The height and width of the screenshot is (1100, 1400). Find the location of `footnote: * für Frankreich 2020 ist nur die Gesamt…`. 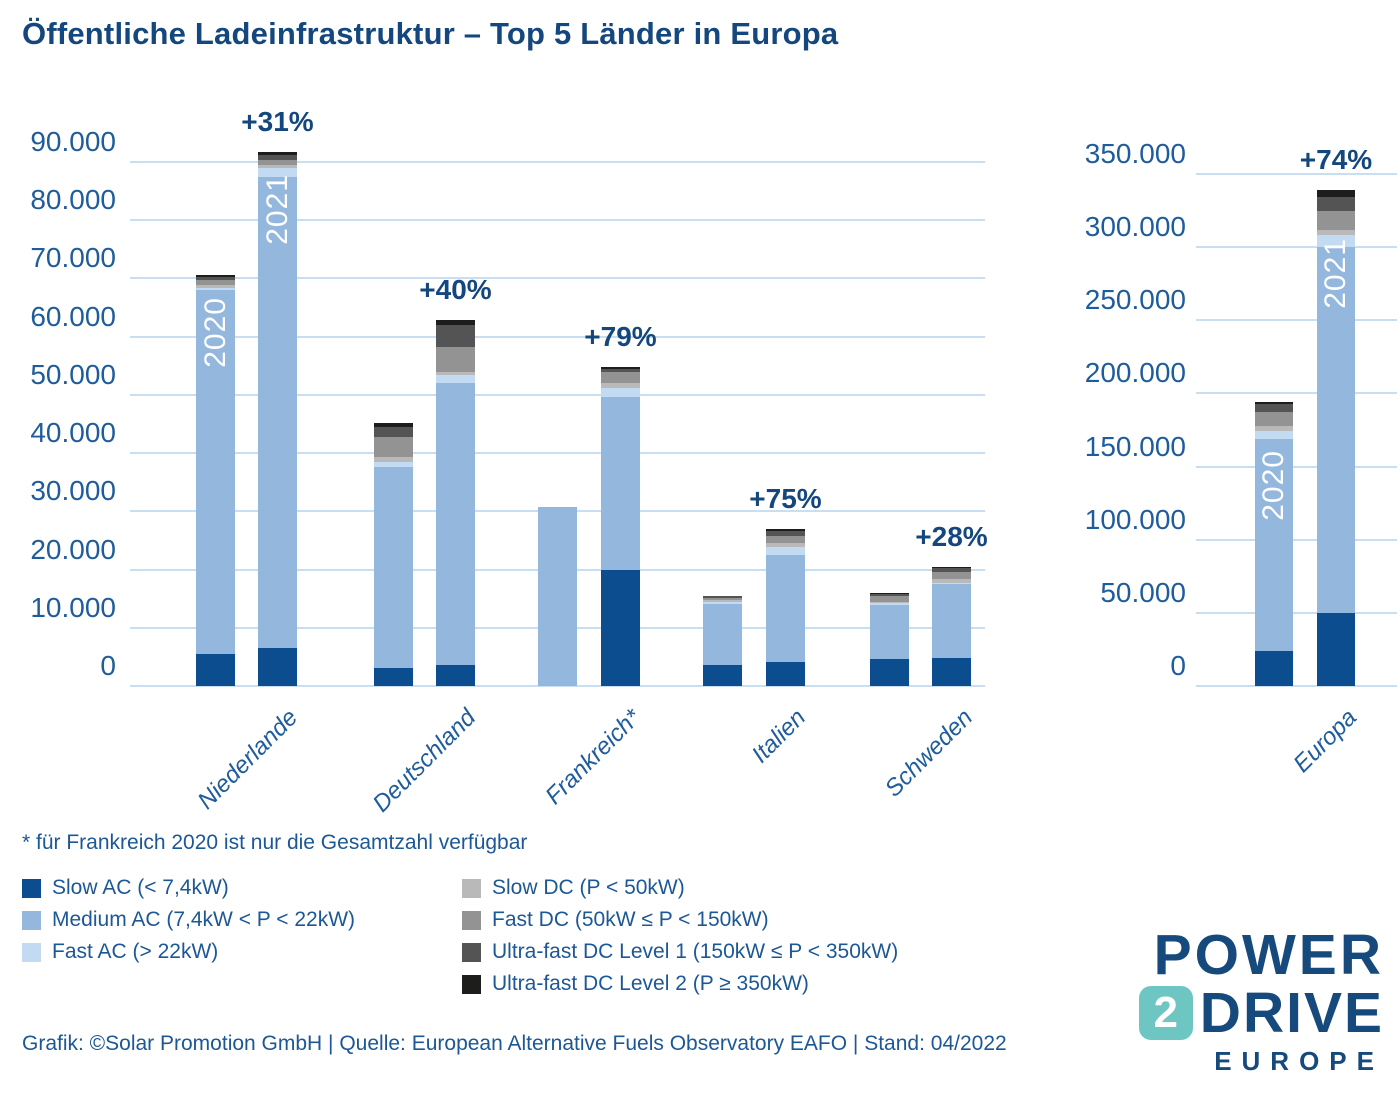

footnote: * für Frankreich 2020 ist nur die Gesamt… is located at coordinates (275, 842).